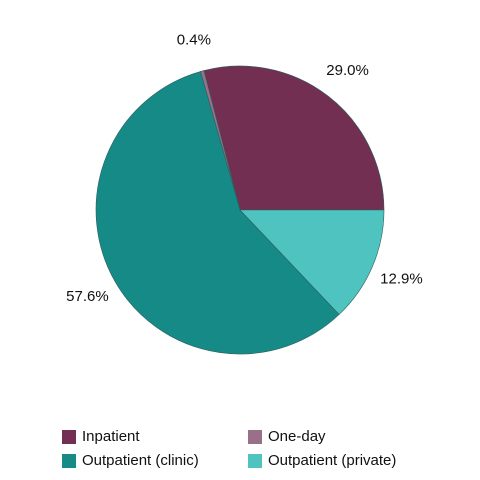 The image size is (480, 480). What do you see at coordinates (87, 296) in the screenshot?
I see `value-label: 57.6%` at bounding box center [87, 296].